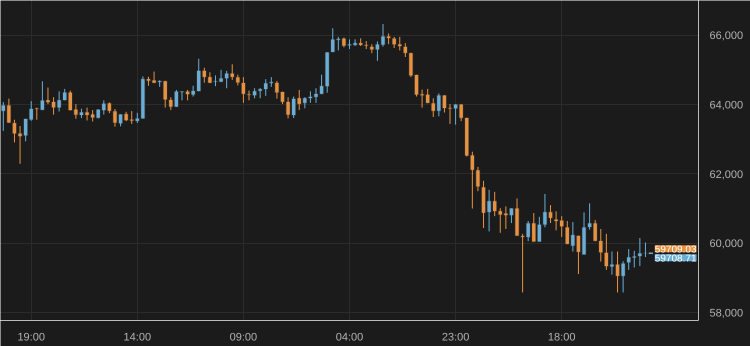 This screenshot has width=750, height=346. What do you see at coordinates (350, 338) in the screenshot?
I see `x-tick-label: 04:00` at bounding box center [350, 338].